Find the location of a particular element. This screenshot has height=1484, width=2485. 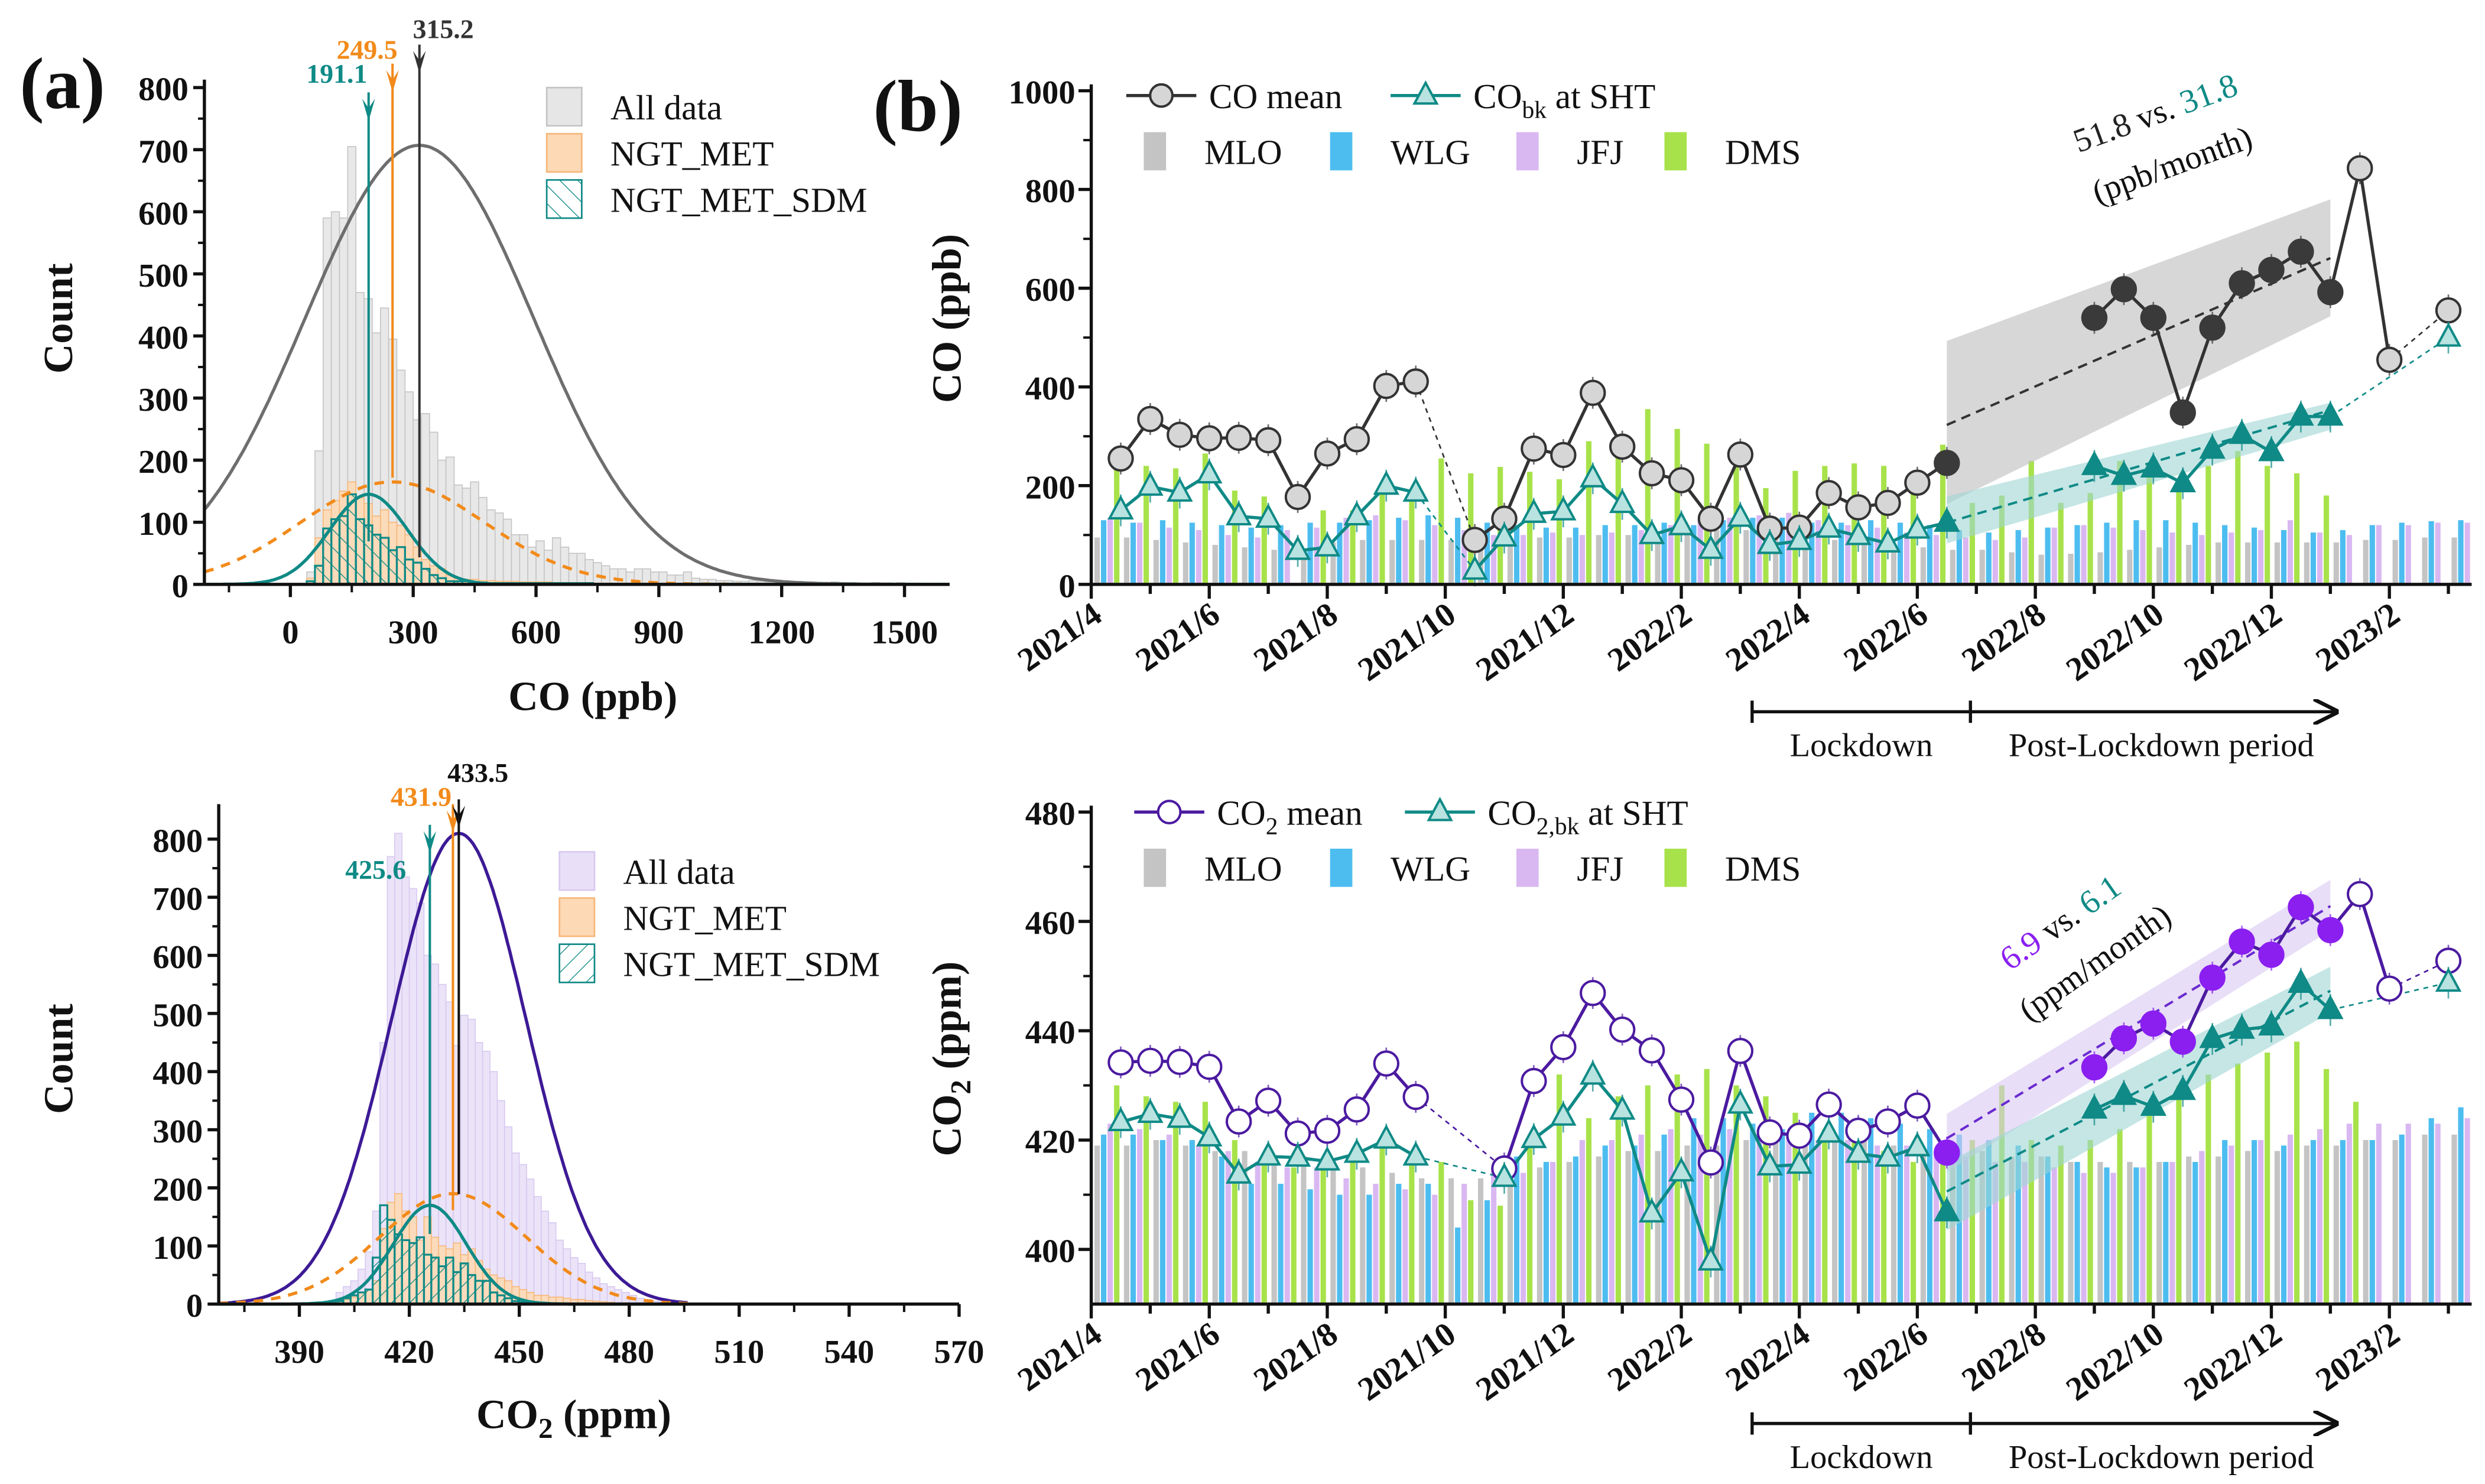

lockdown-label: Lockdown is located at coordinates (1861, 1457).